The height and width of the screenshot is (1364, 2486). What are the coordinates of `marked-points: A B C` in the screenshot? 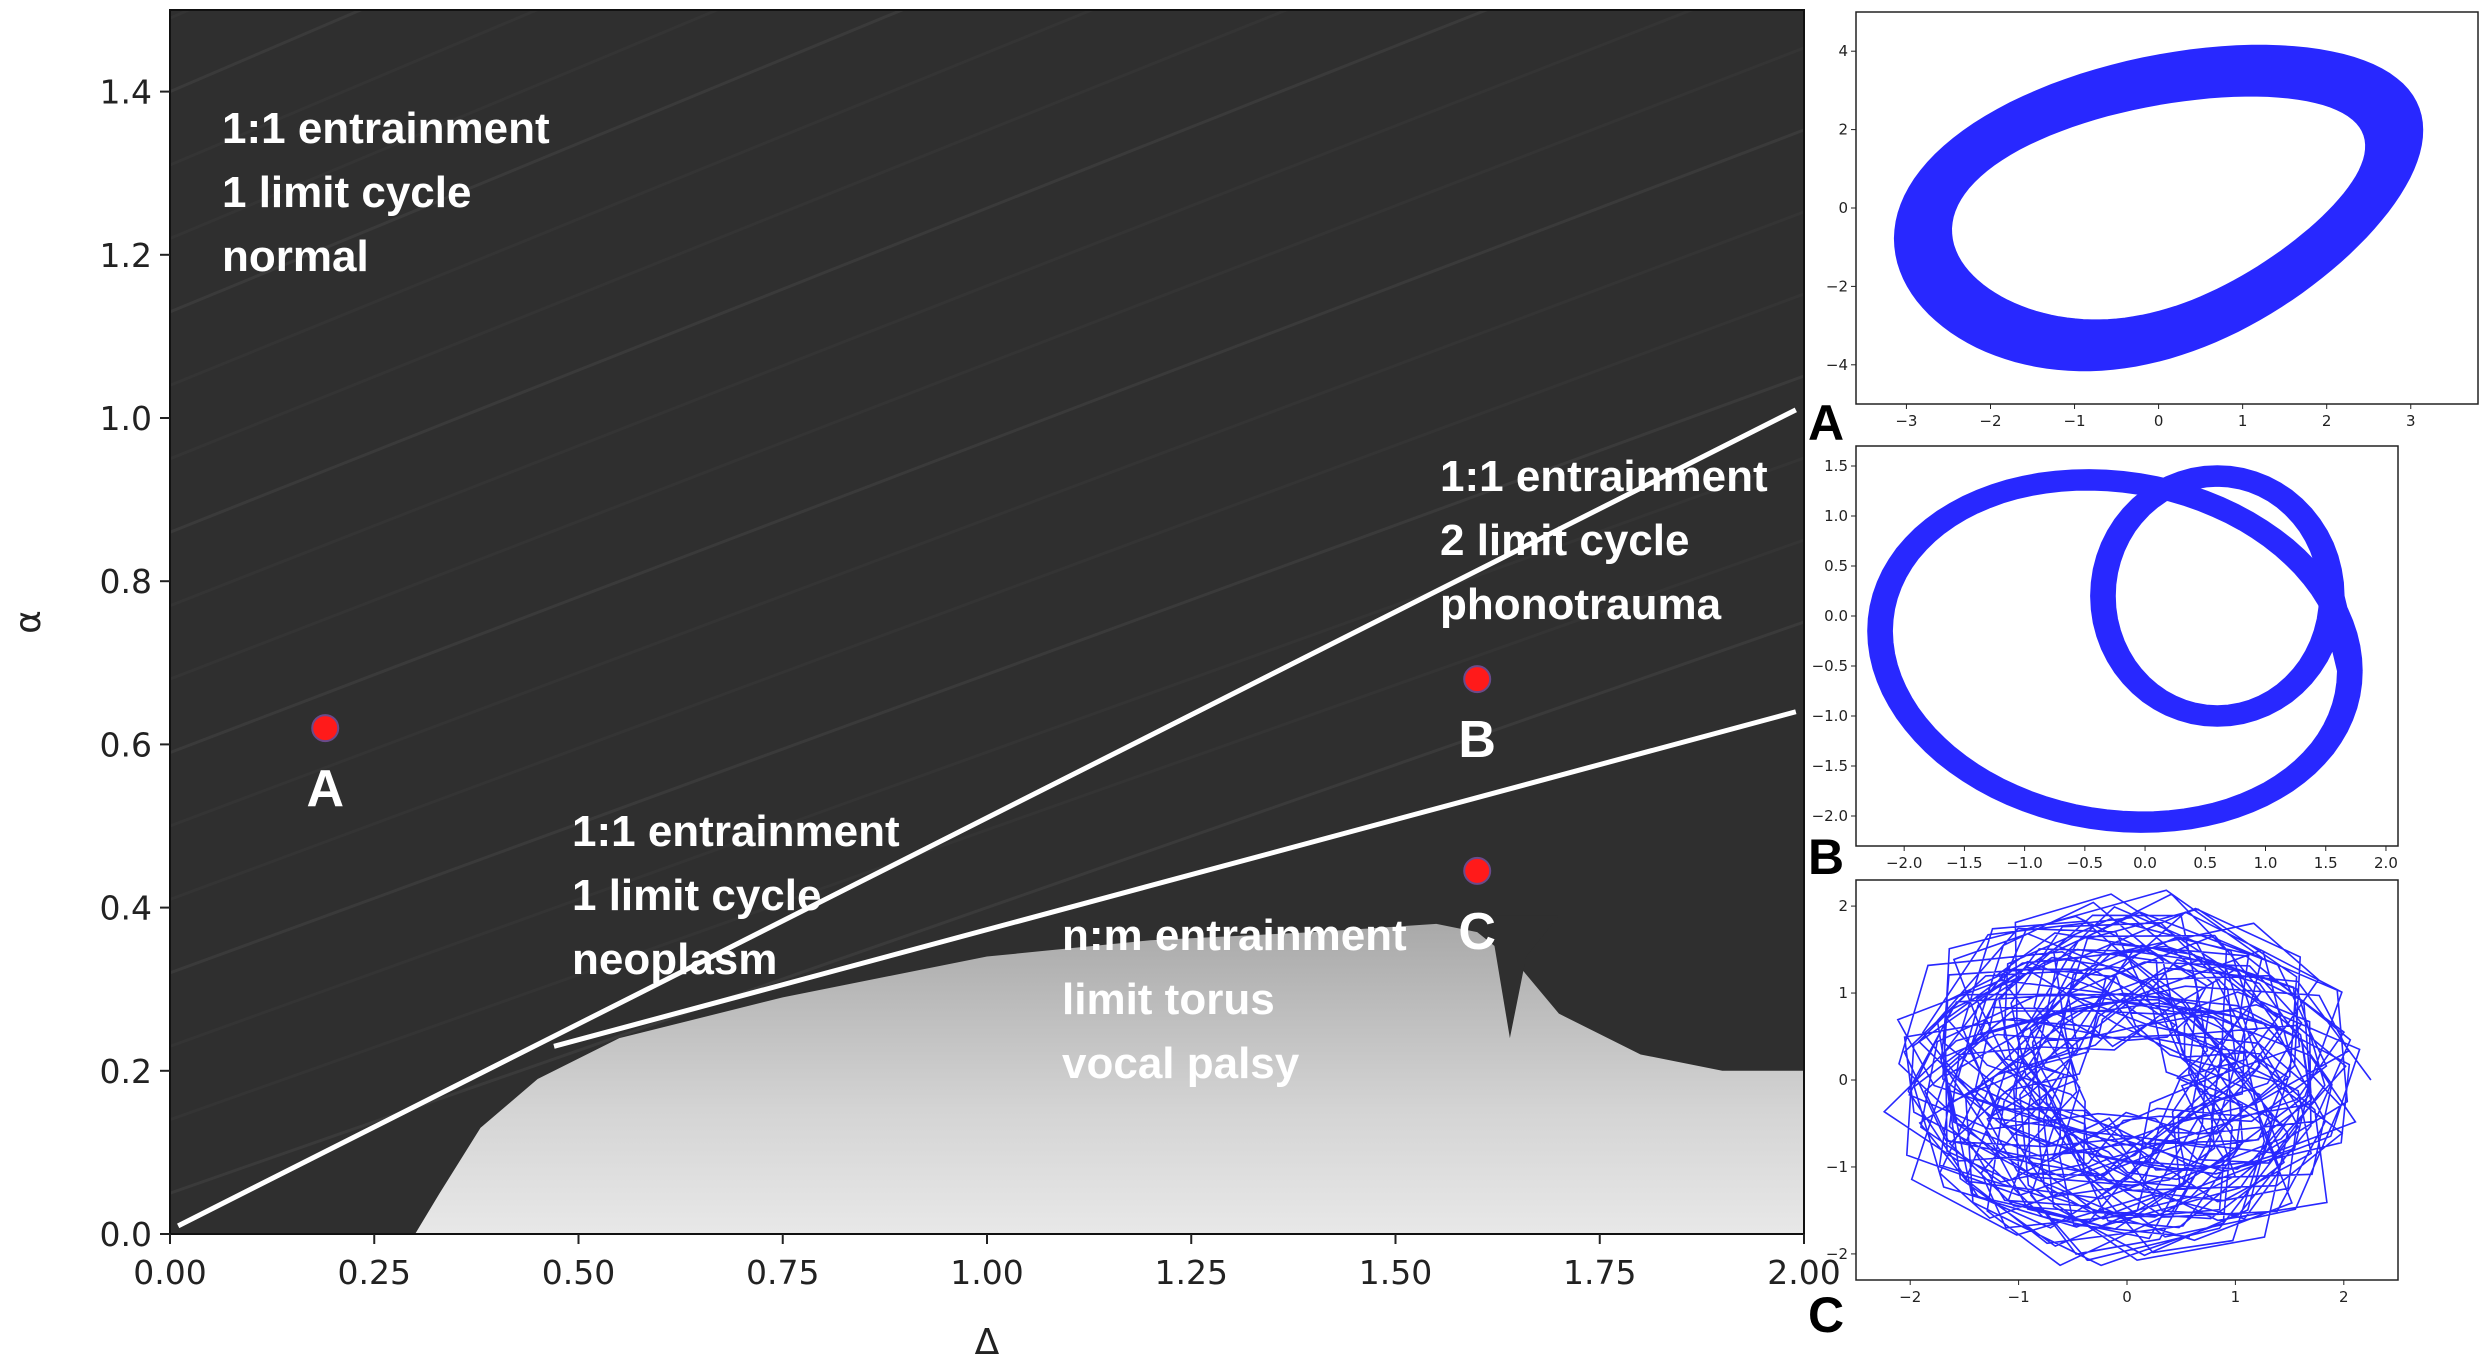 It's located at (901, 813).